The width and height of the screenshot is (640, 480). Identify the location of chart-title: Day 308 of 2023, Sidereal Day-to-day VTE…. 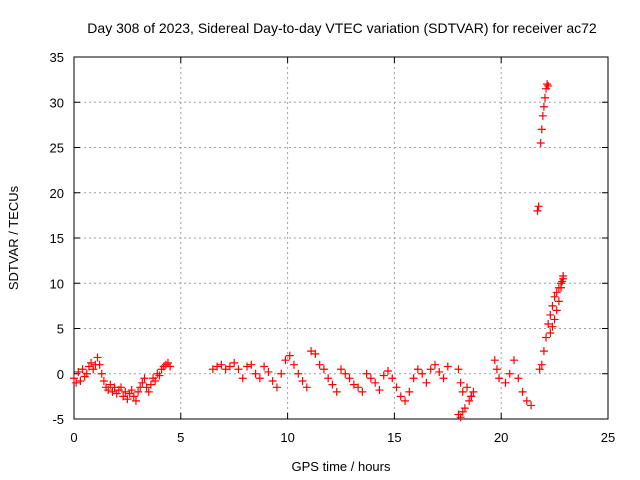
(342, 28).